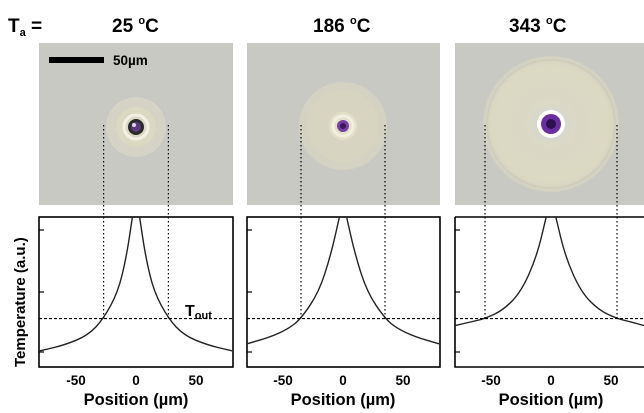  I want to click on x-tick-labels-186: -50 0 50, so click(341, 380).